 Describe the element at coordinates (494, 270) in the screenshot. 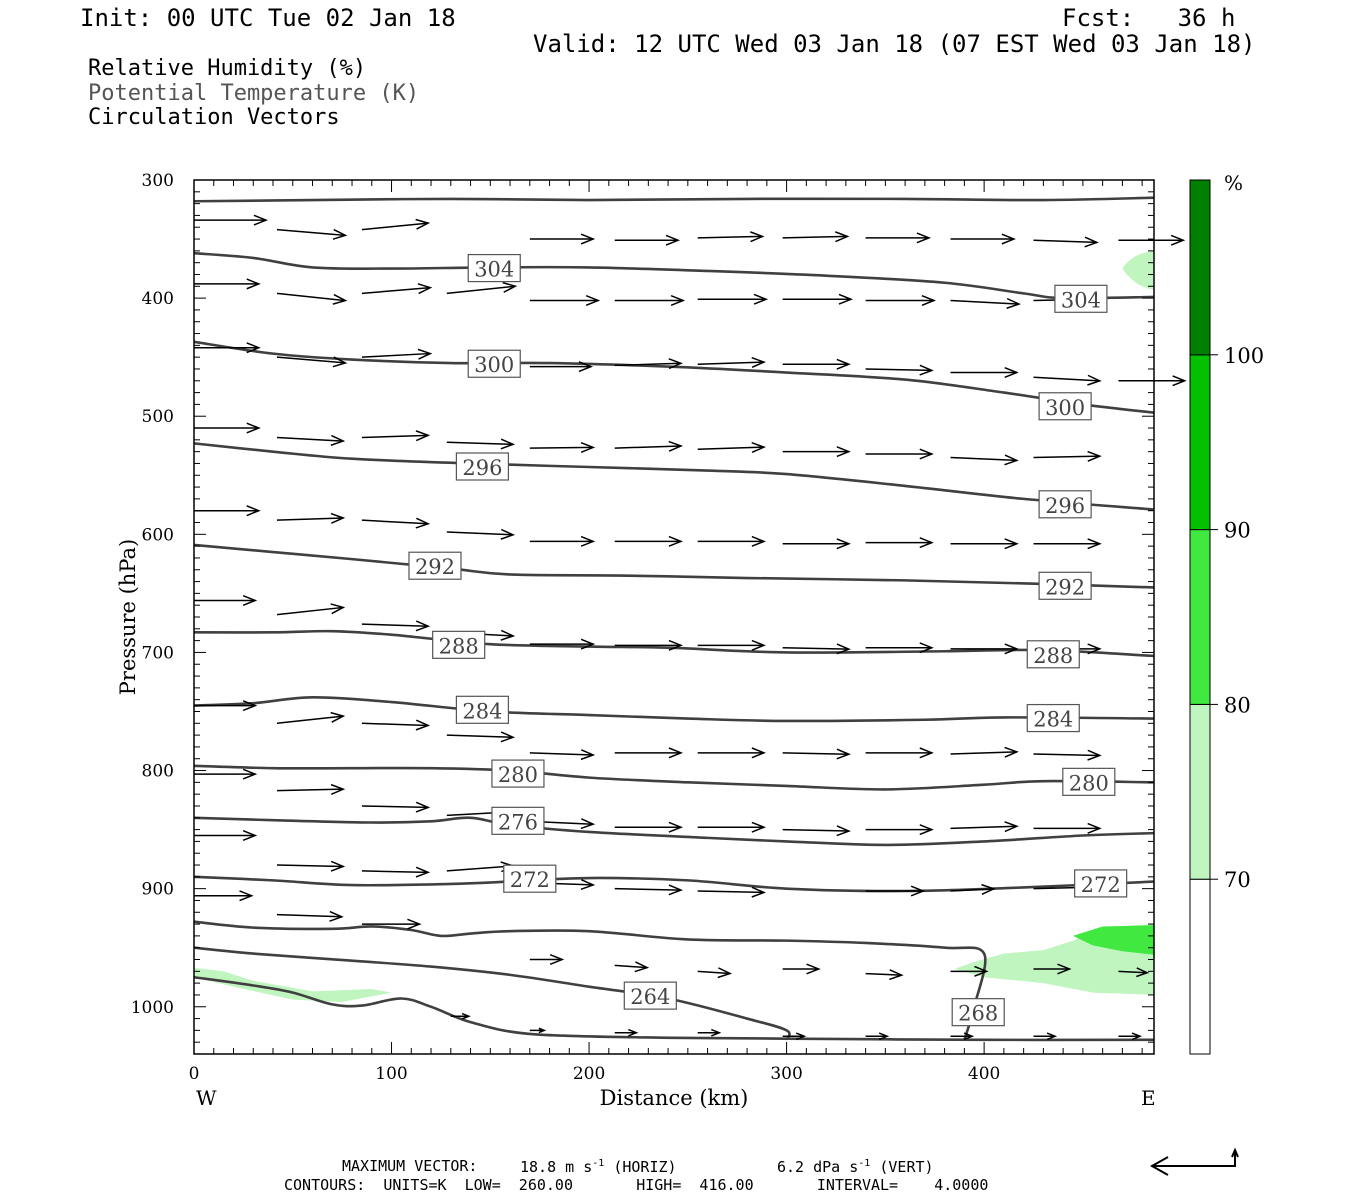

I see `contour-label-text: 304` at that location.